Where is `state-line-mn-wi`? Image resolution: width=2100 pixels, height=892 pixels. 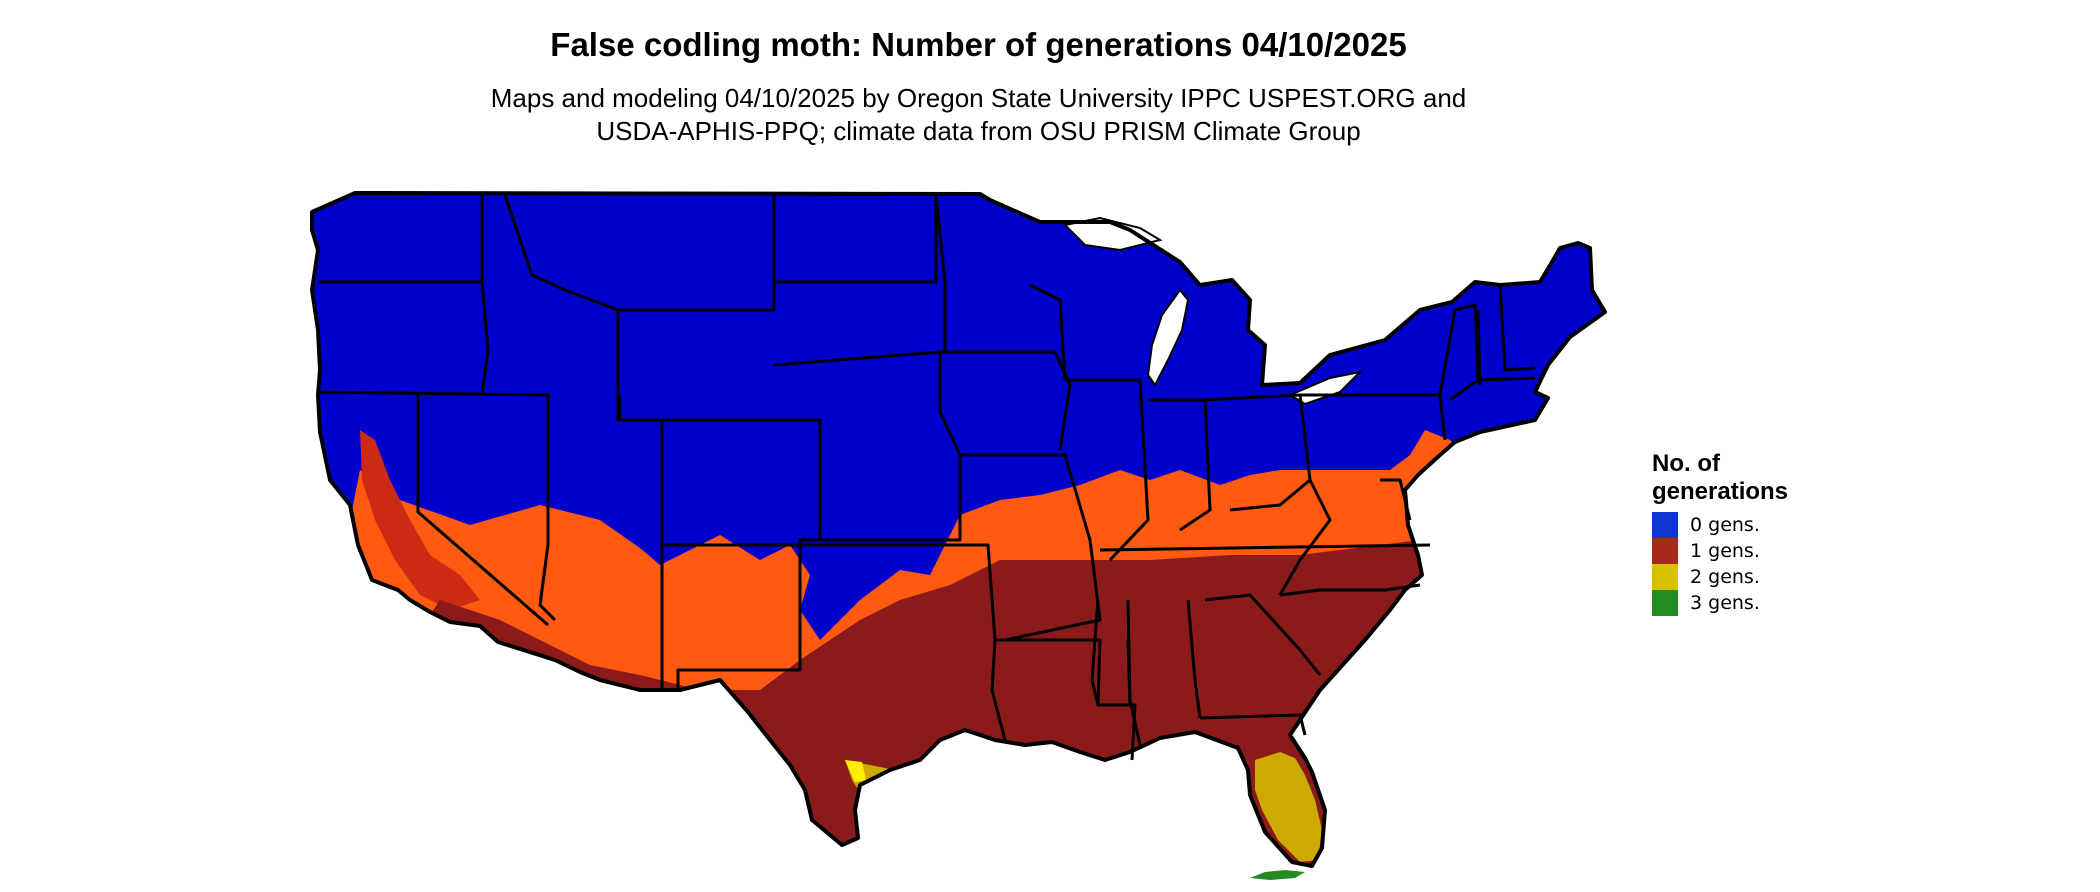
state-line-mn-wi is located at coordinates (1000, 287).